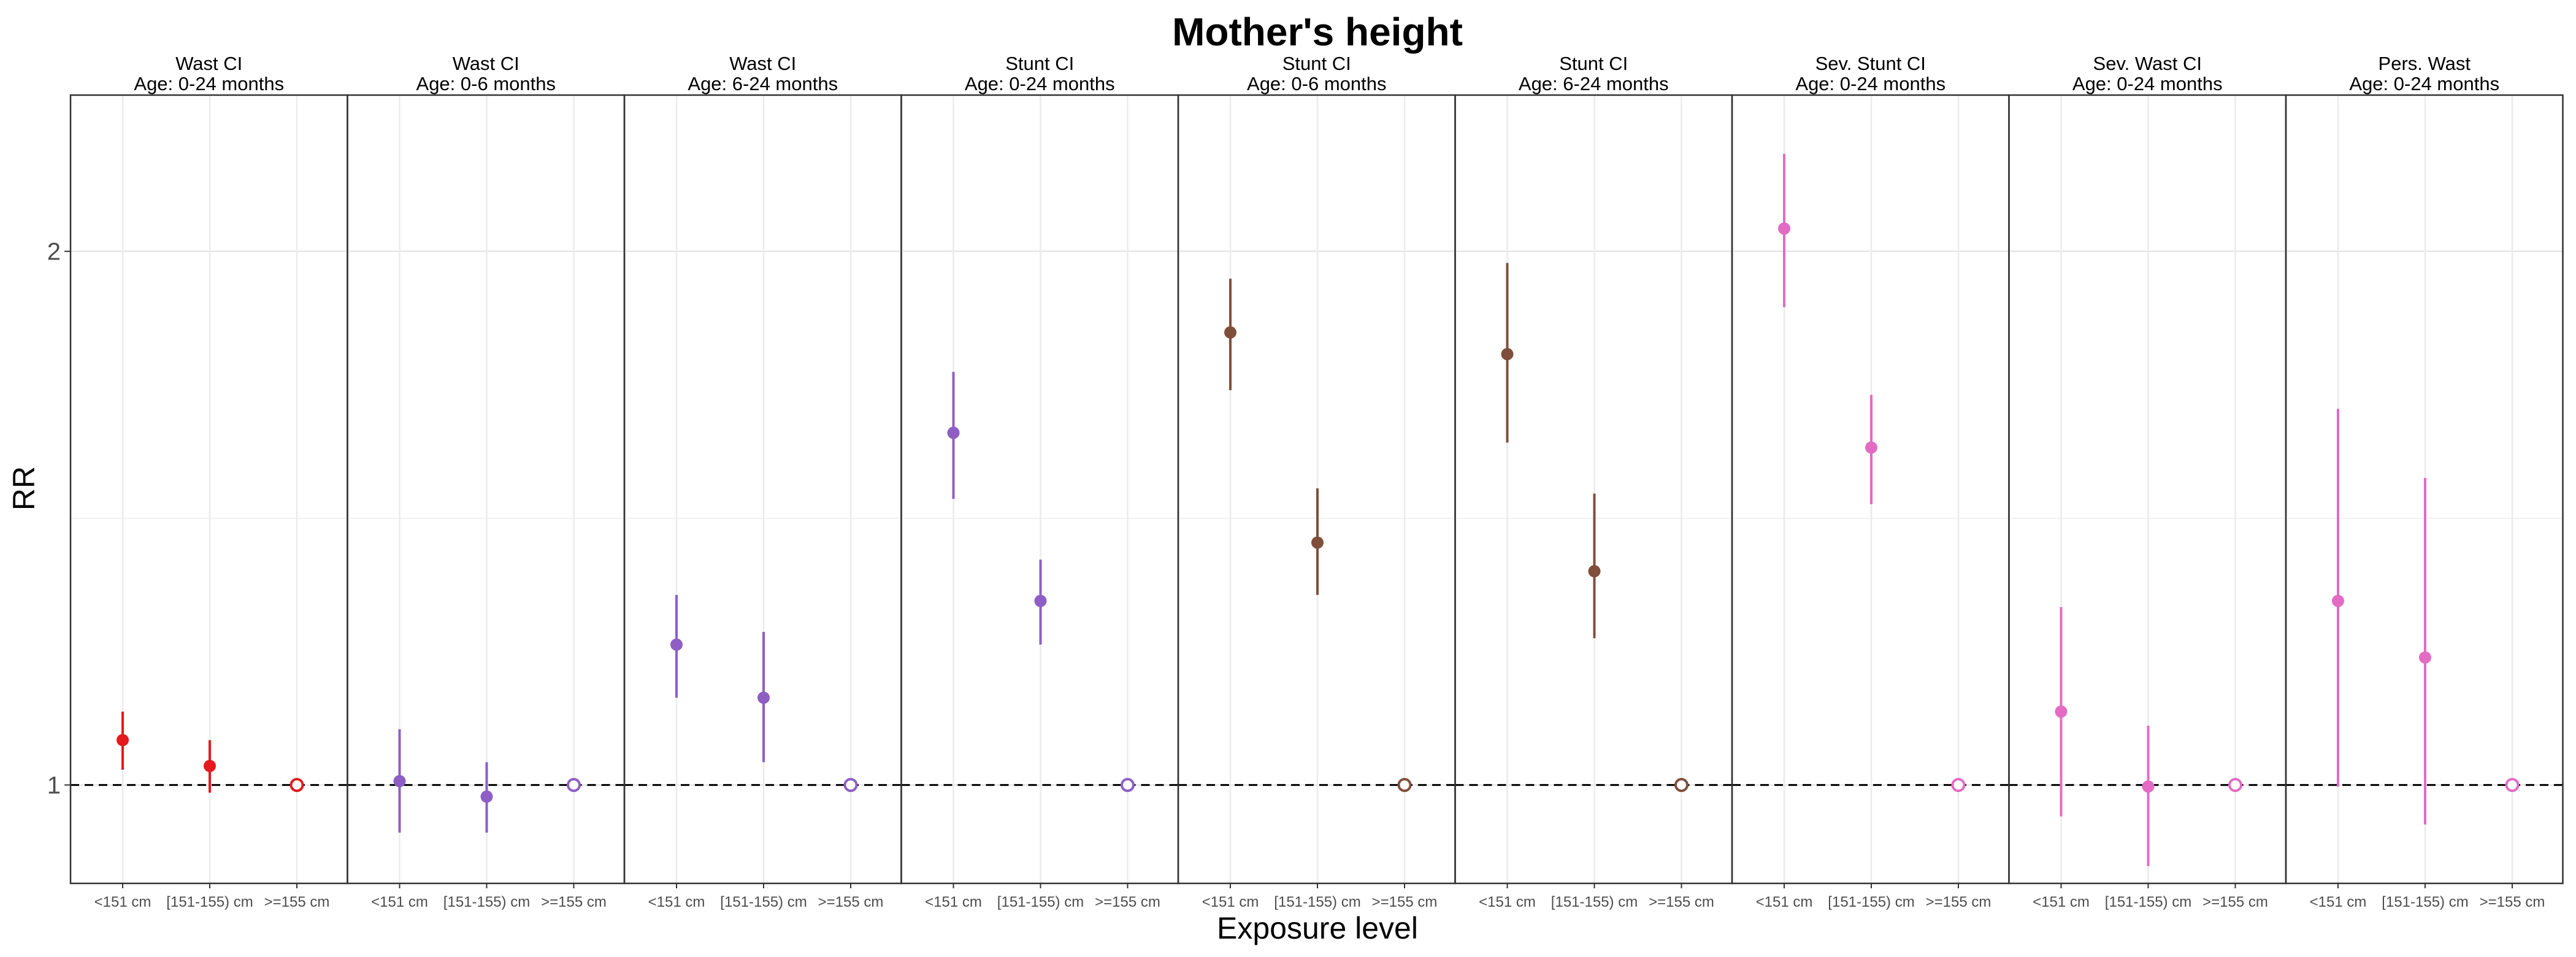 This screenshot has width=2576, height=957. Describe the element at coordinates (2425, 64) in the screenshot. I see `panel-title: Pers. Wast` at that location.